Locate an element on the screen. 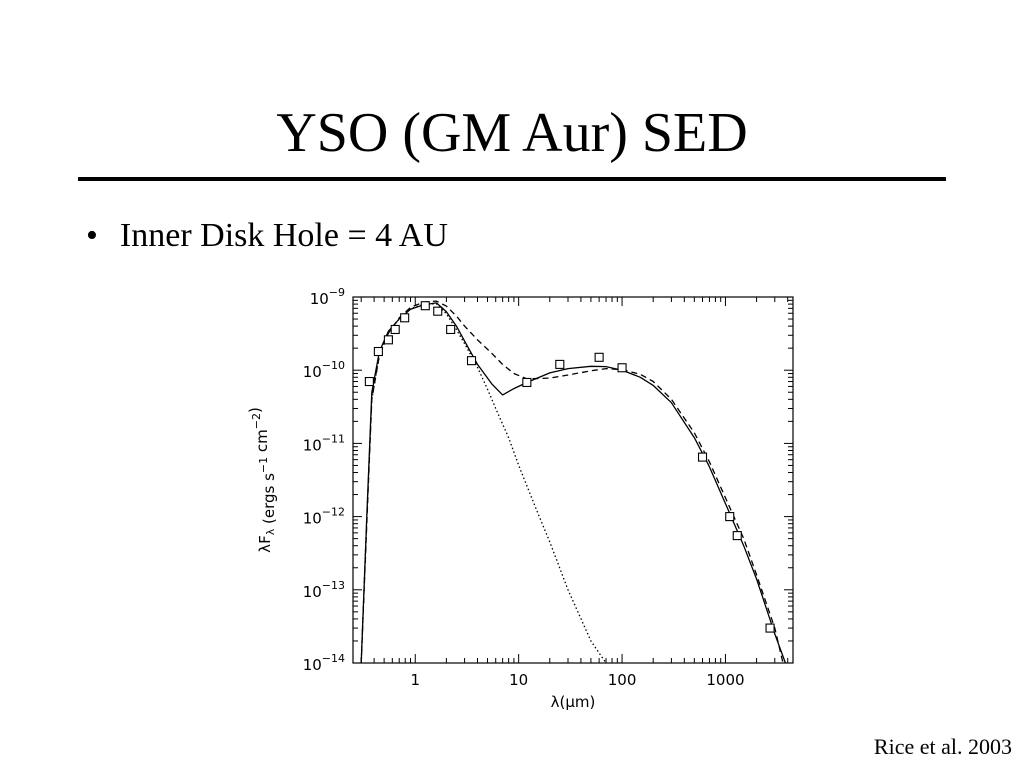  x-axis-label: λ(μm) is located at coordinates (573, 702).